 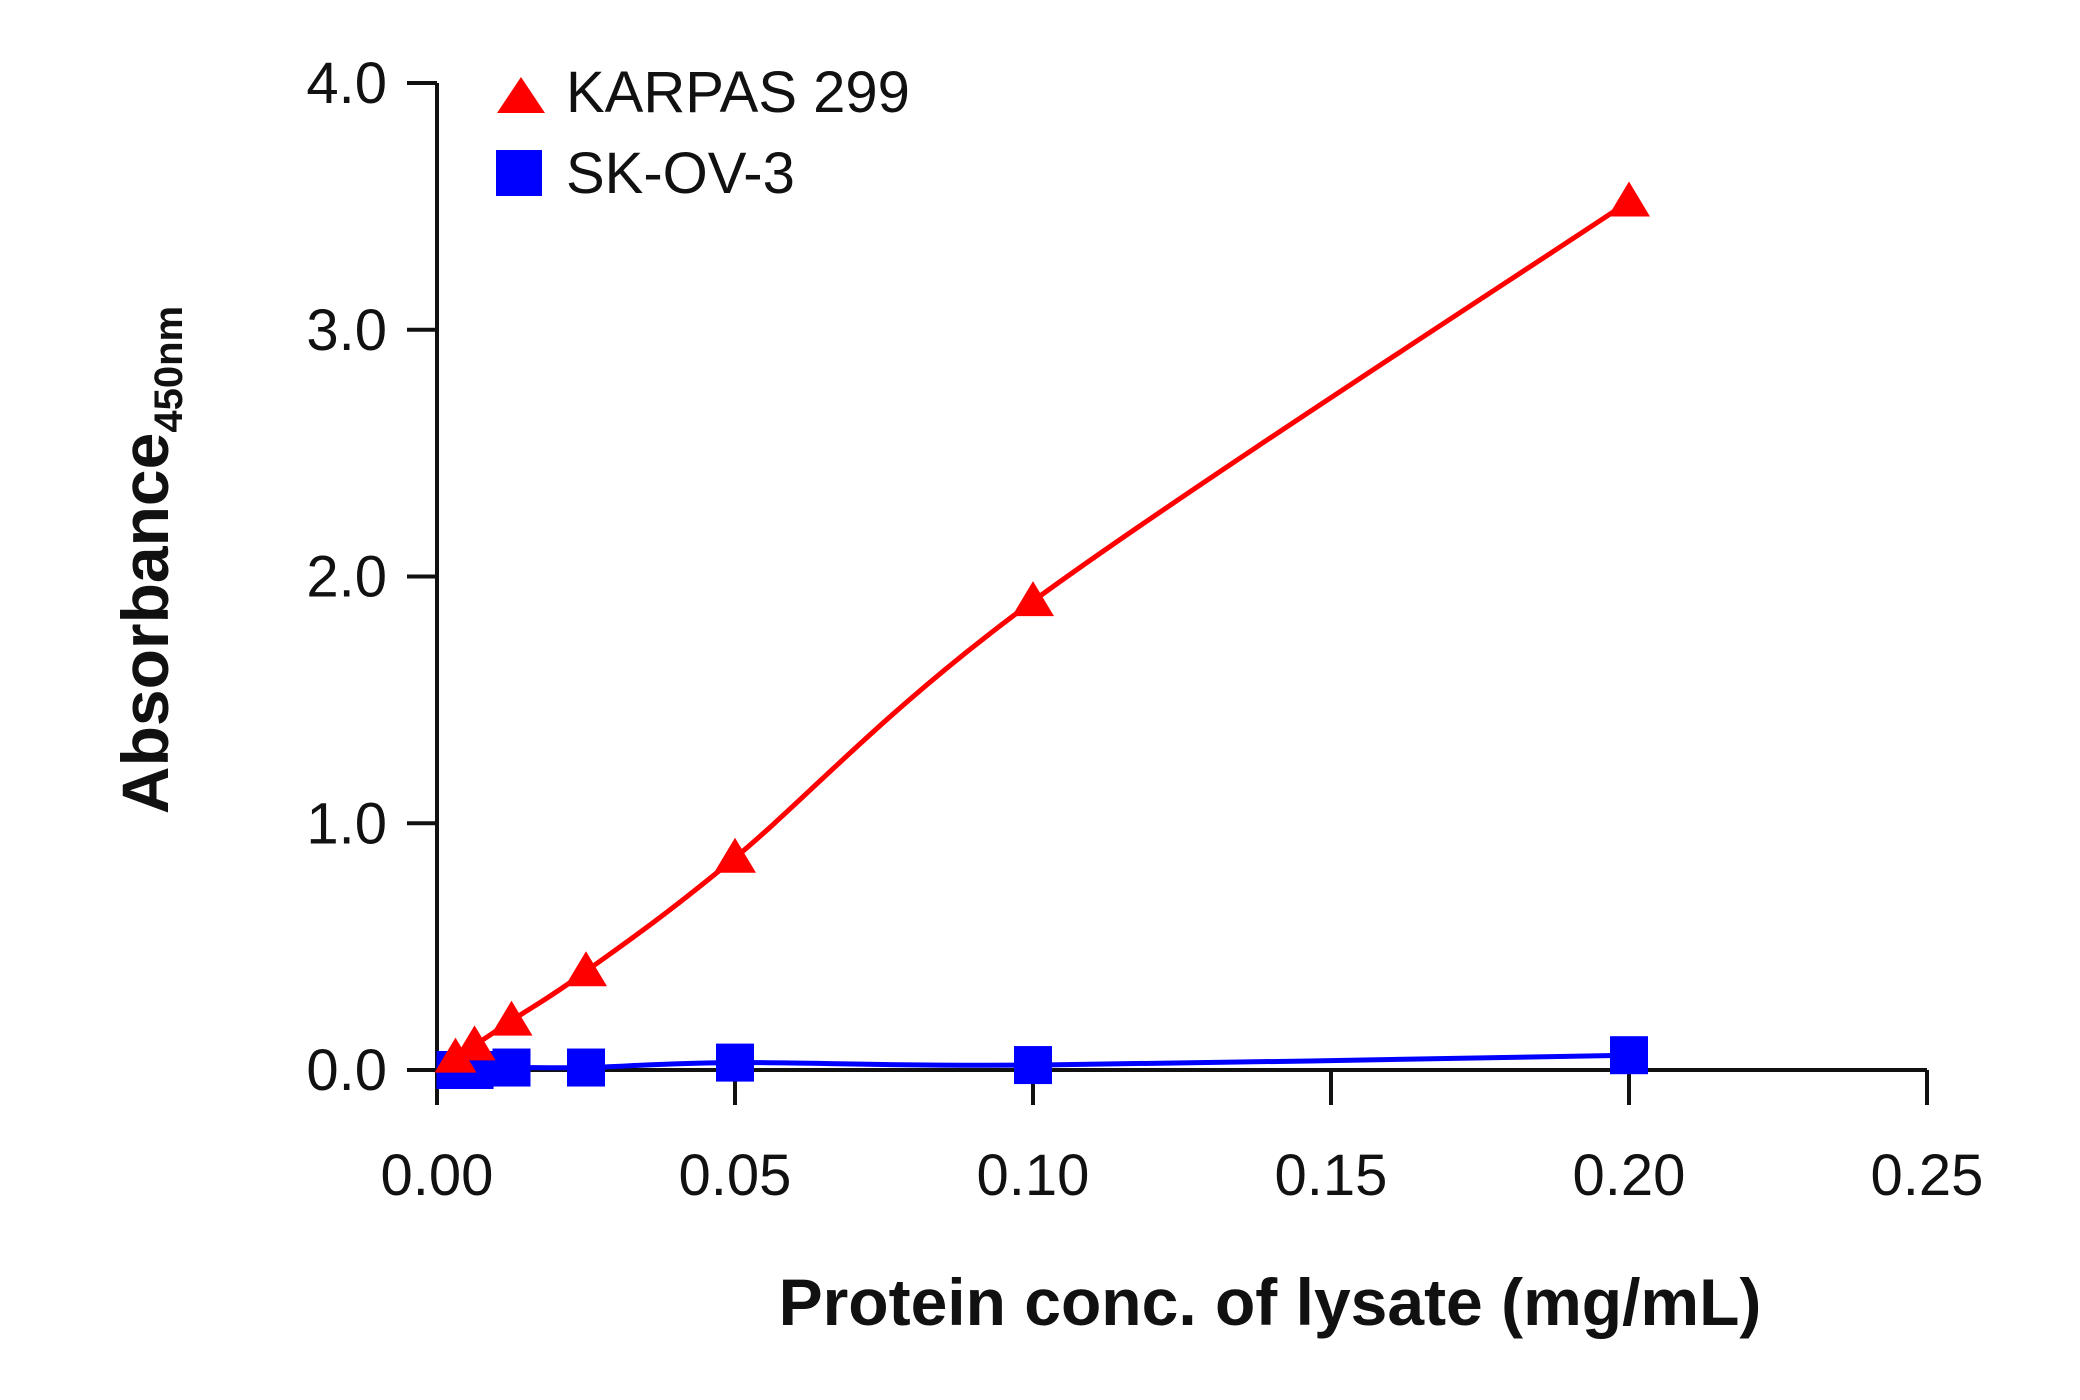 I want to click on y-tick-label: 0.0, so click(x=346, y=1070).